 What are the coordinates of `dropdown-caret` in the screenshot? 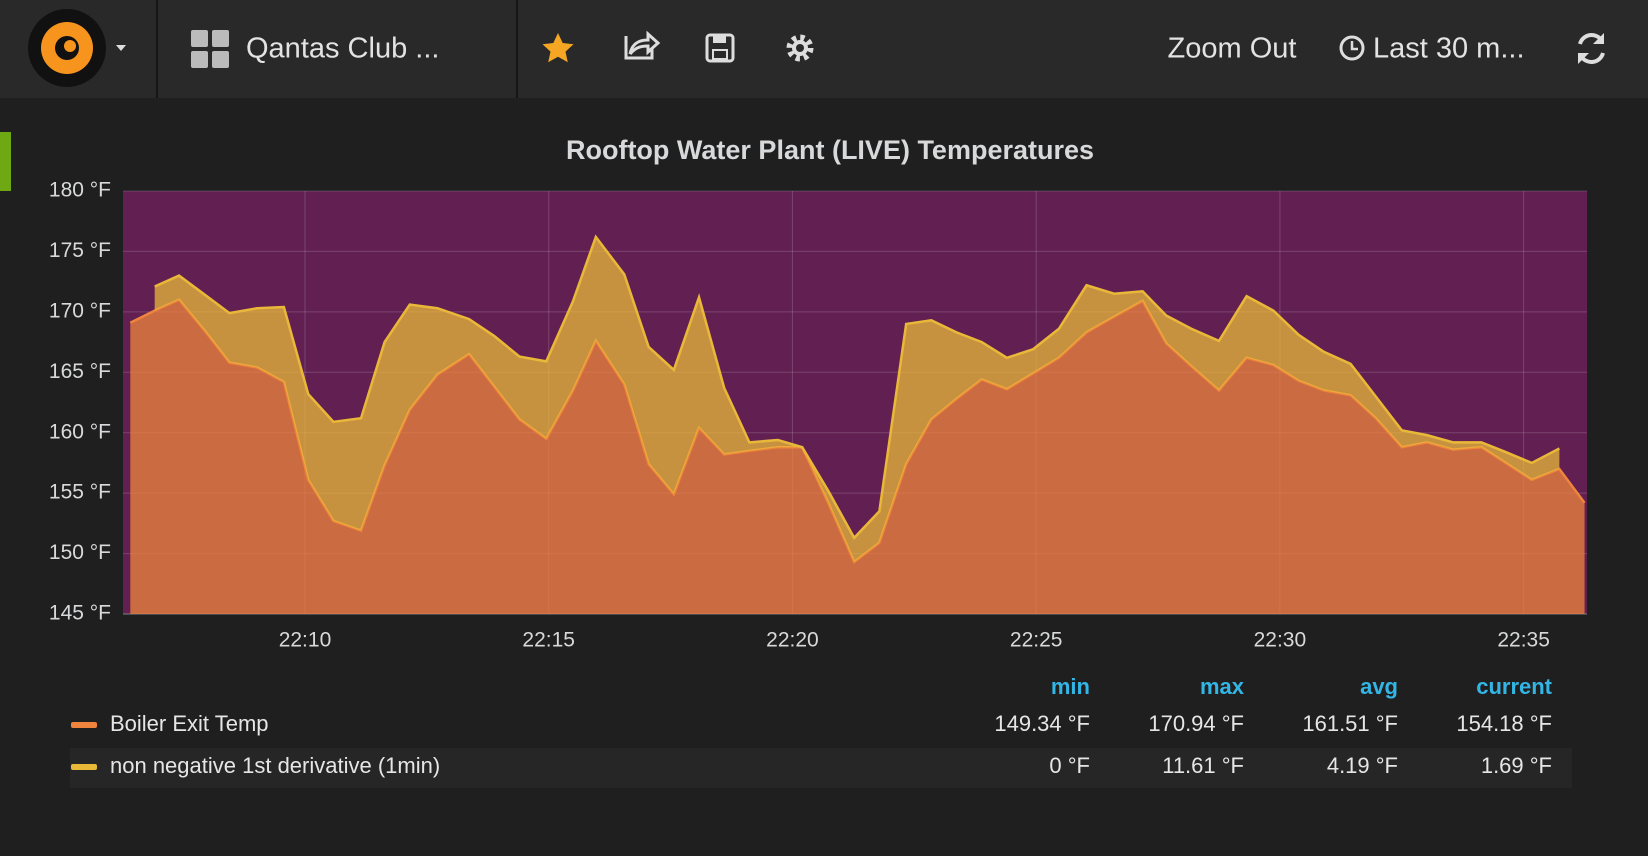 It's located at (121, 48).